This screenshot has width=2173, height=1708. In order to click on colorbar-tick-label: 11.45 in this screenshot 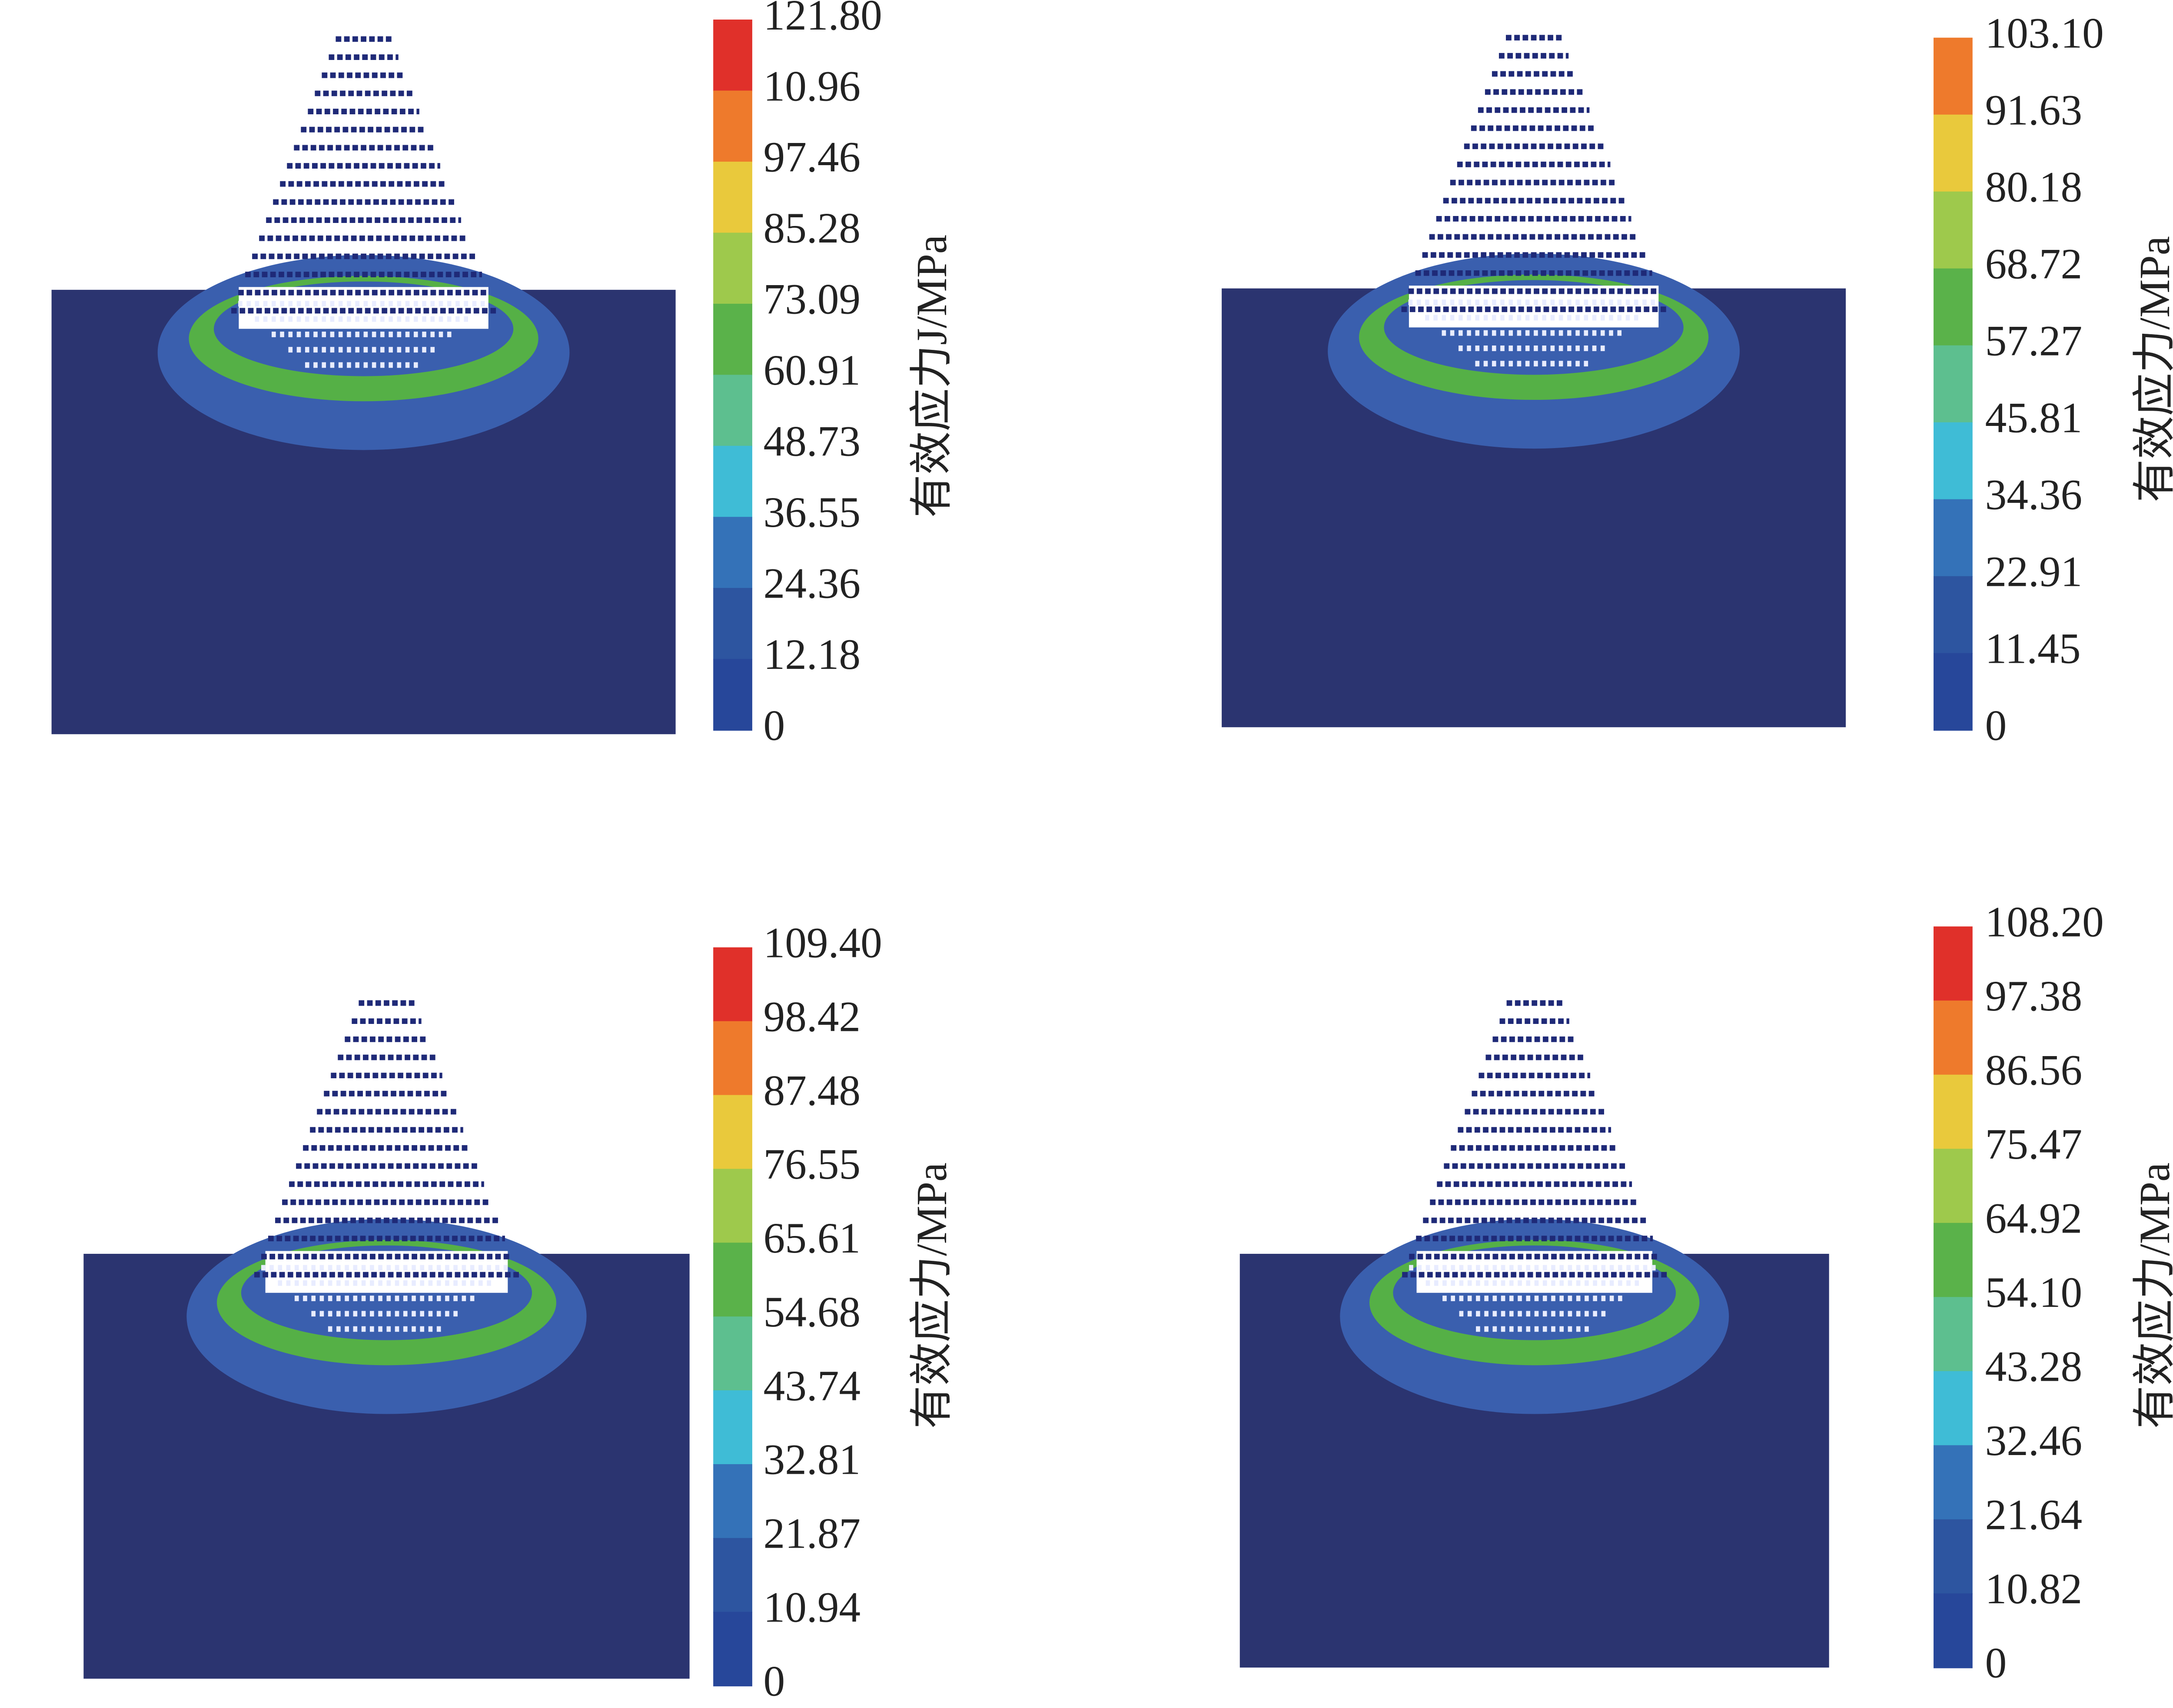, I will do `click(2033, 649)`.